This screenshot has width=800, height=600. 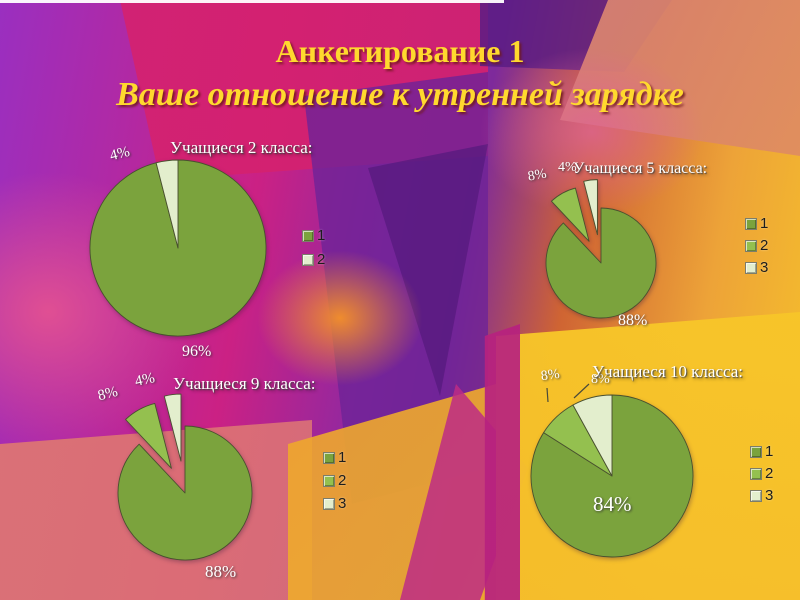 I want to click on slide-title-line2: Ваше отношение к утренней зарядке, so click(x=400, y=94).